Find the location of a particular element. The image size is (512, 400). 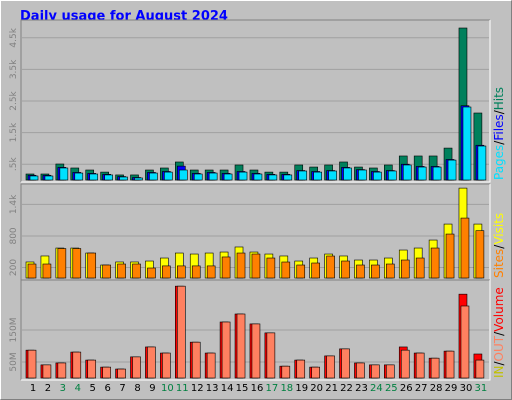

x-tick-label: 12 is located at coordinates (197, 388).